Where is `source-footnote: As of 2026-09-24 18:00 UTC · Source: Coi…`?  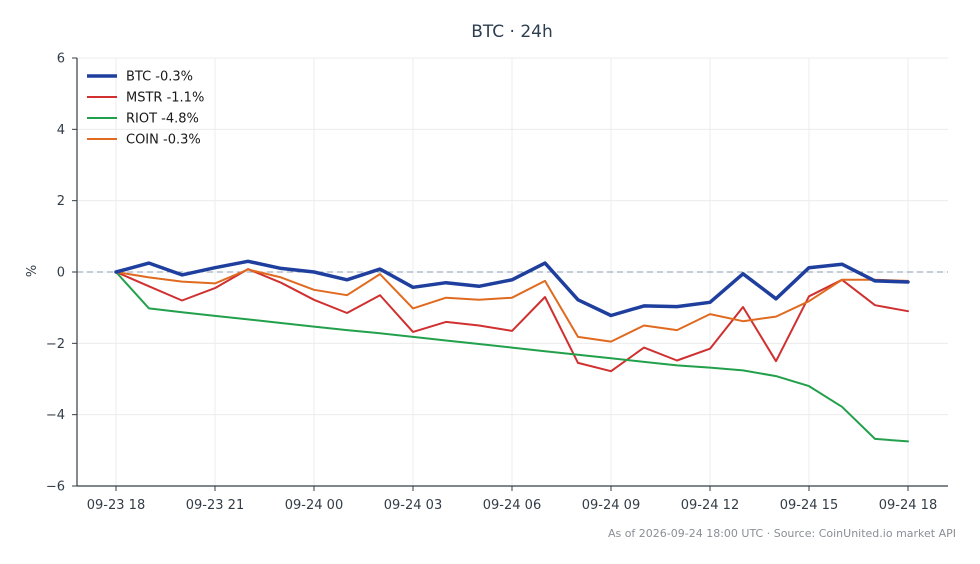 source-footnote: As of 2026-09-24 18:00 UTC · Source: Coi… is located at coordinates (782, 533).